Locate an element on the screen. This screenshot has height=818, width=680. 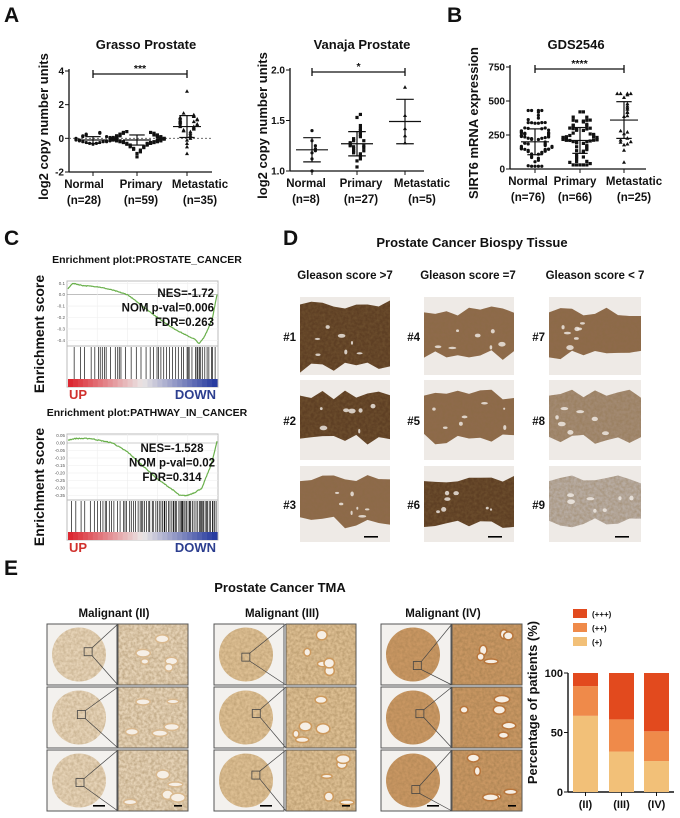
y-tick-label: 250 is located at coordinates (496, 136).